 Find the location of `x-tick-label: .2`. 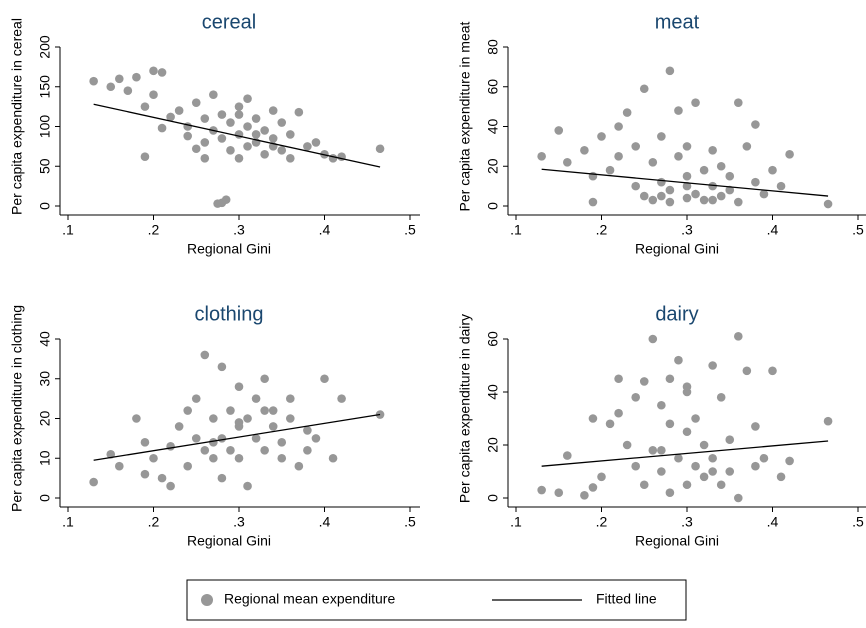

x-tick-label: .2 is located at coordinates (602, 230).